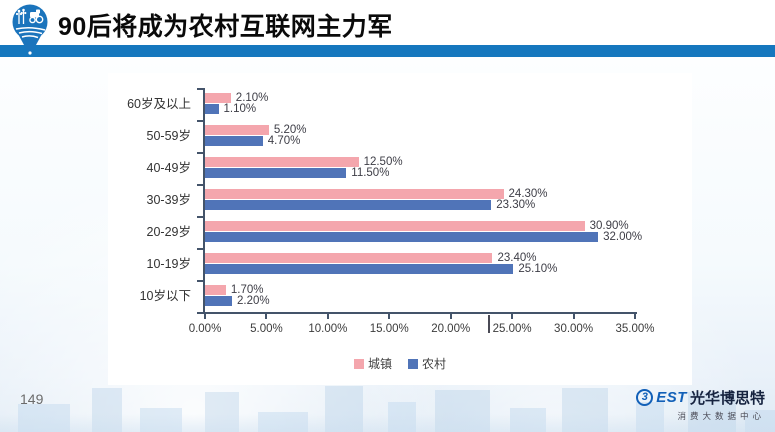 This screenshot has height=432, width=775. What do you see at coordinates (609, 226) in the screenshot?
I see `bar-value-label: 30.90%` at bounding box center [609, 226].